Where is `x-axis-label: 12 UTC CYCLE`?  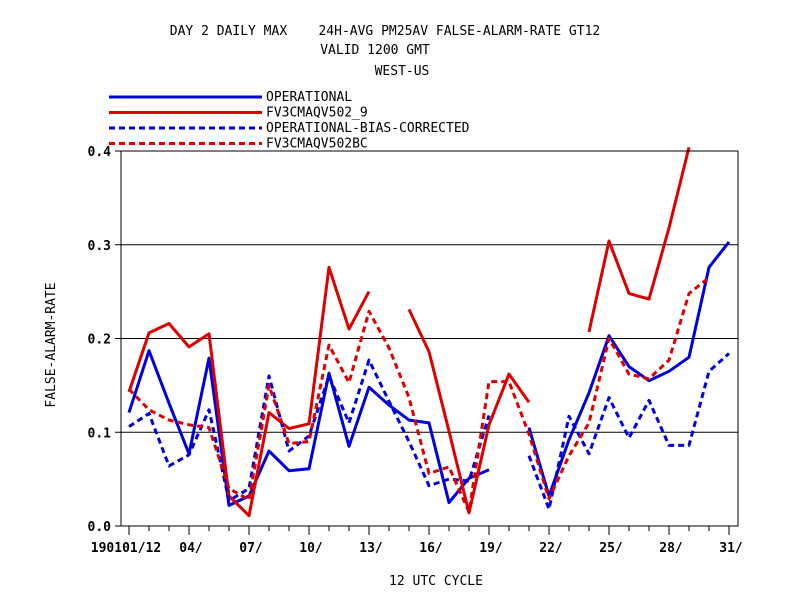
x-axis-label: 12 UTC CYCLE is located at coordinates (436, 581).